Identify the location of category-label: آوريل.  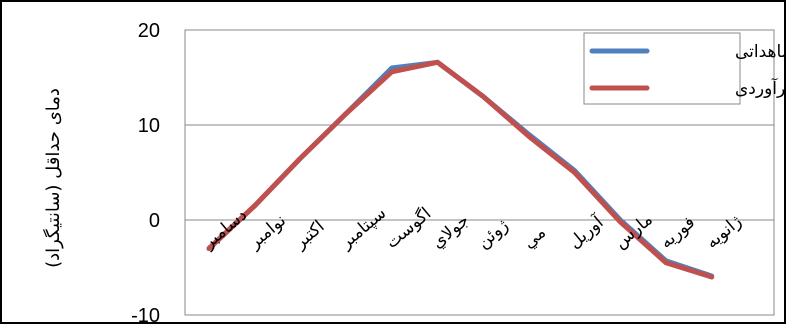
(586, 231).